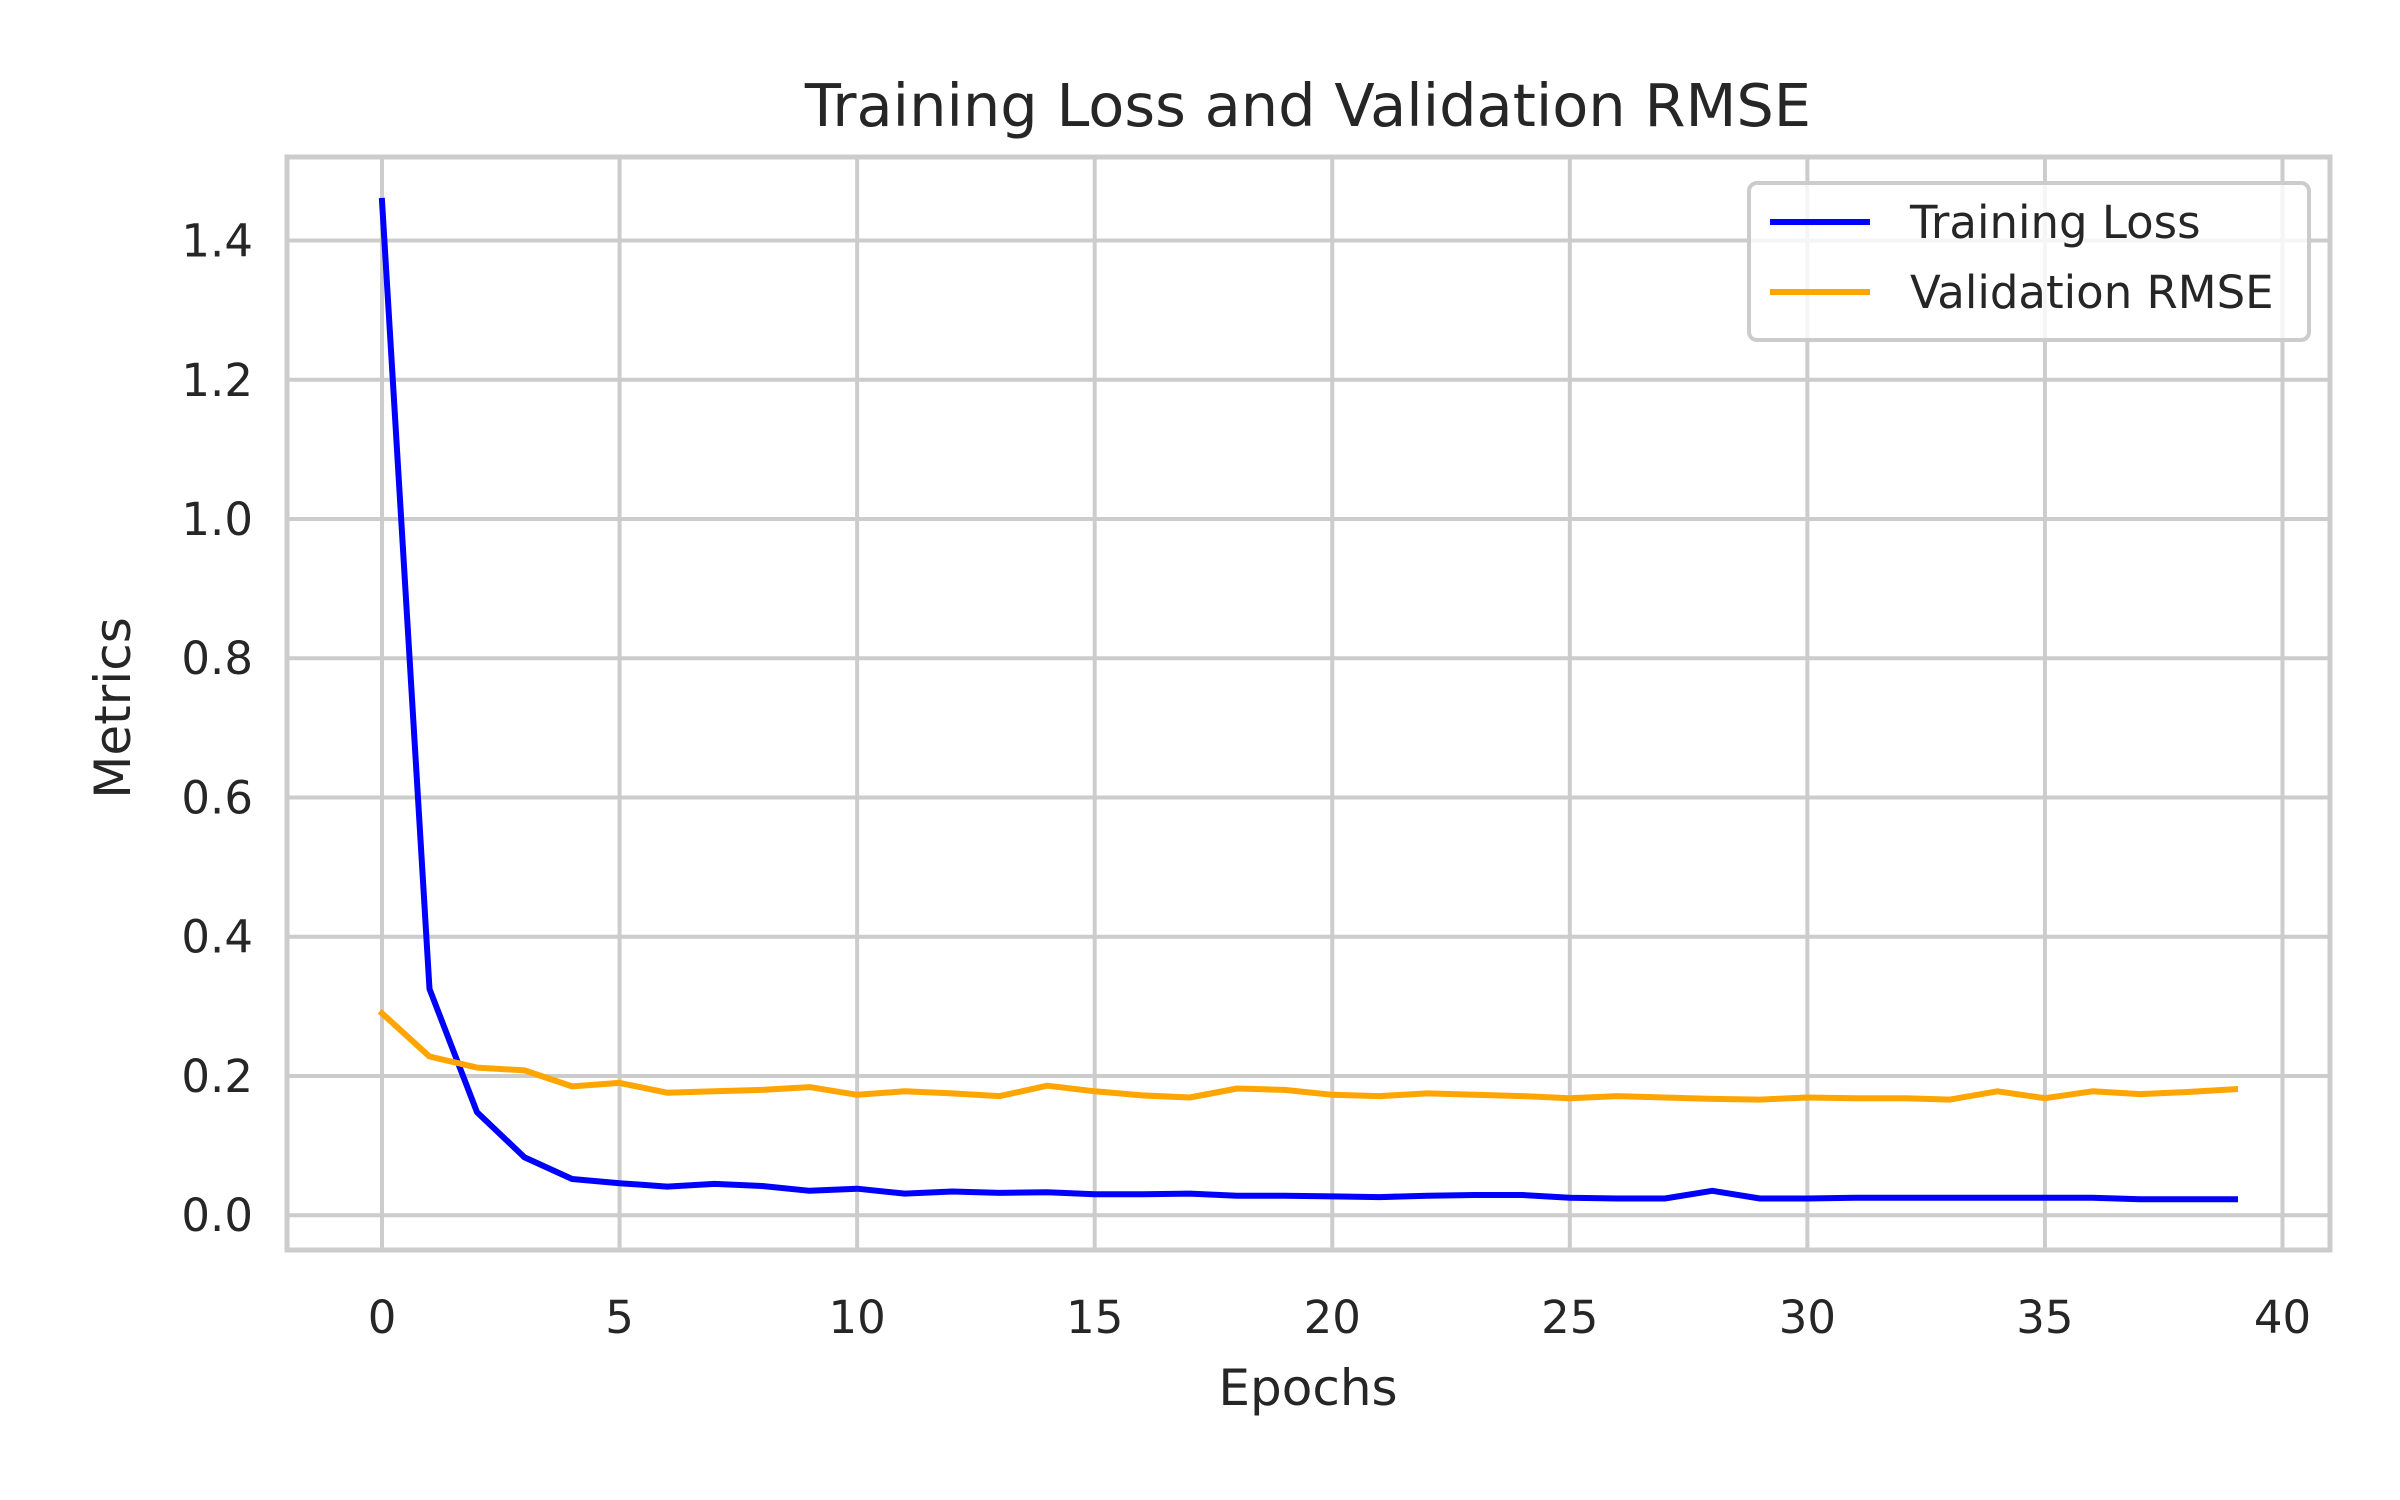  Describe the element at coordinates (857, 1317) in the screenshot. I see `x-tick-label: 10` at that location.